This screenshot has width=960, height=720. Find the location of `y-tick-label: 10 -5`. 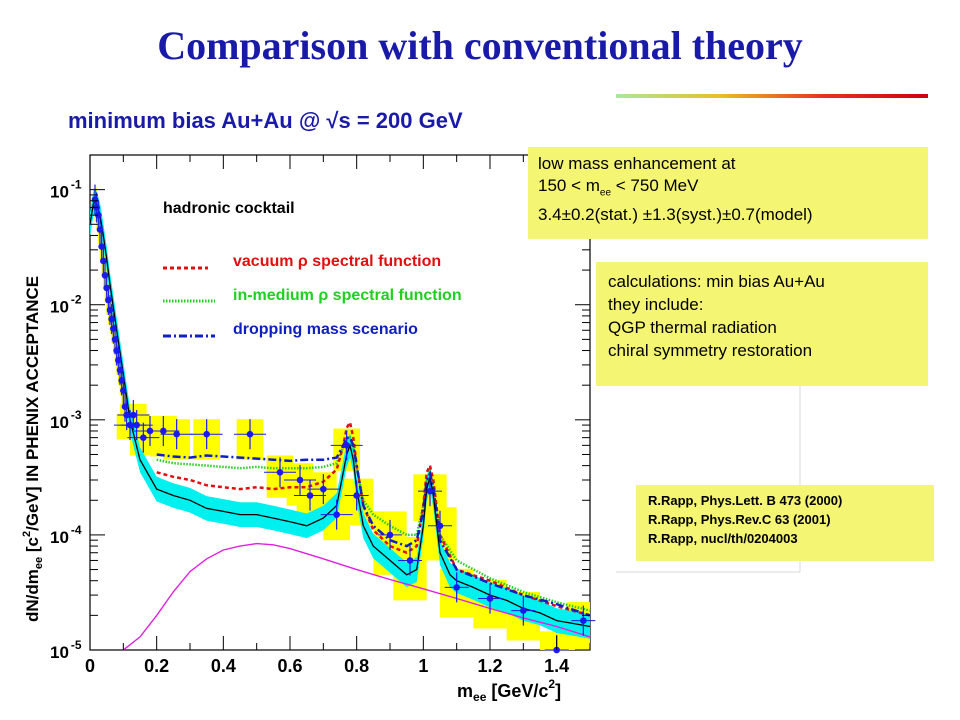

y-tick-label: 10 -5 is located at coordinates (66, 650).